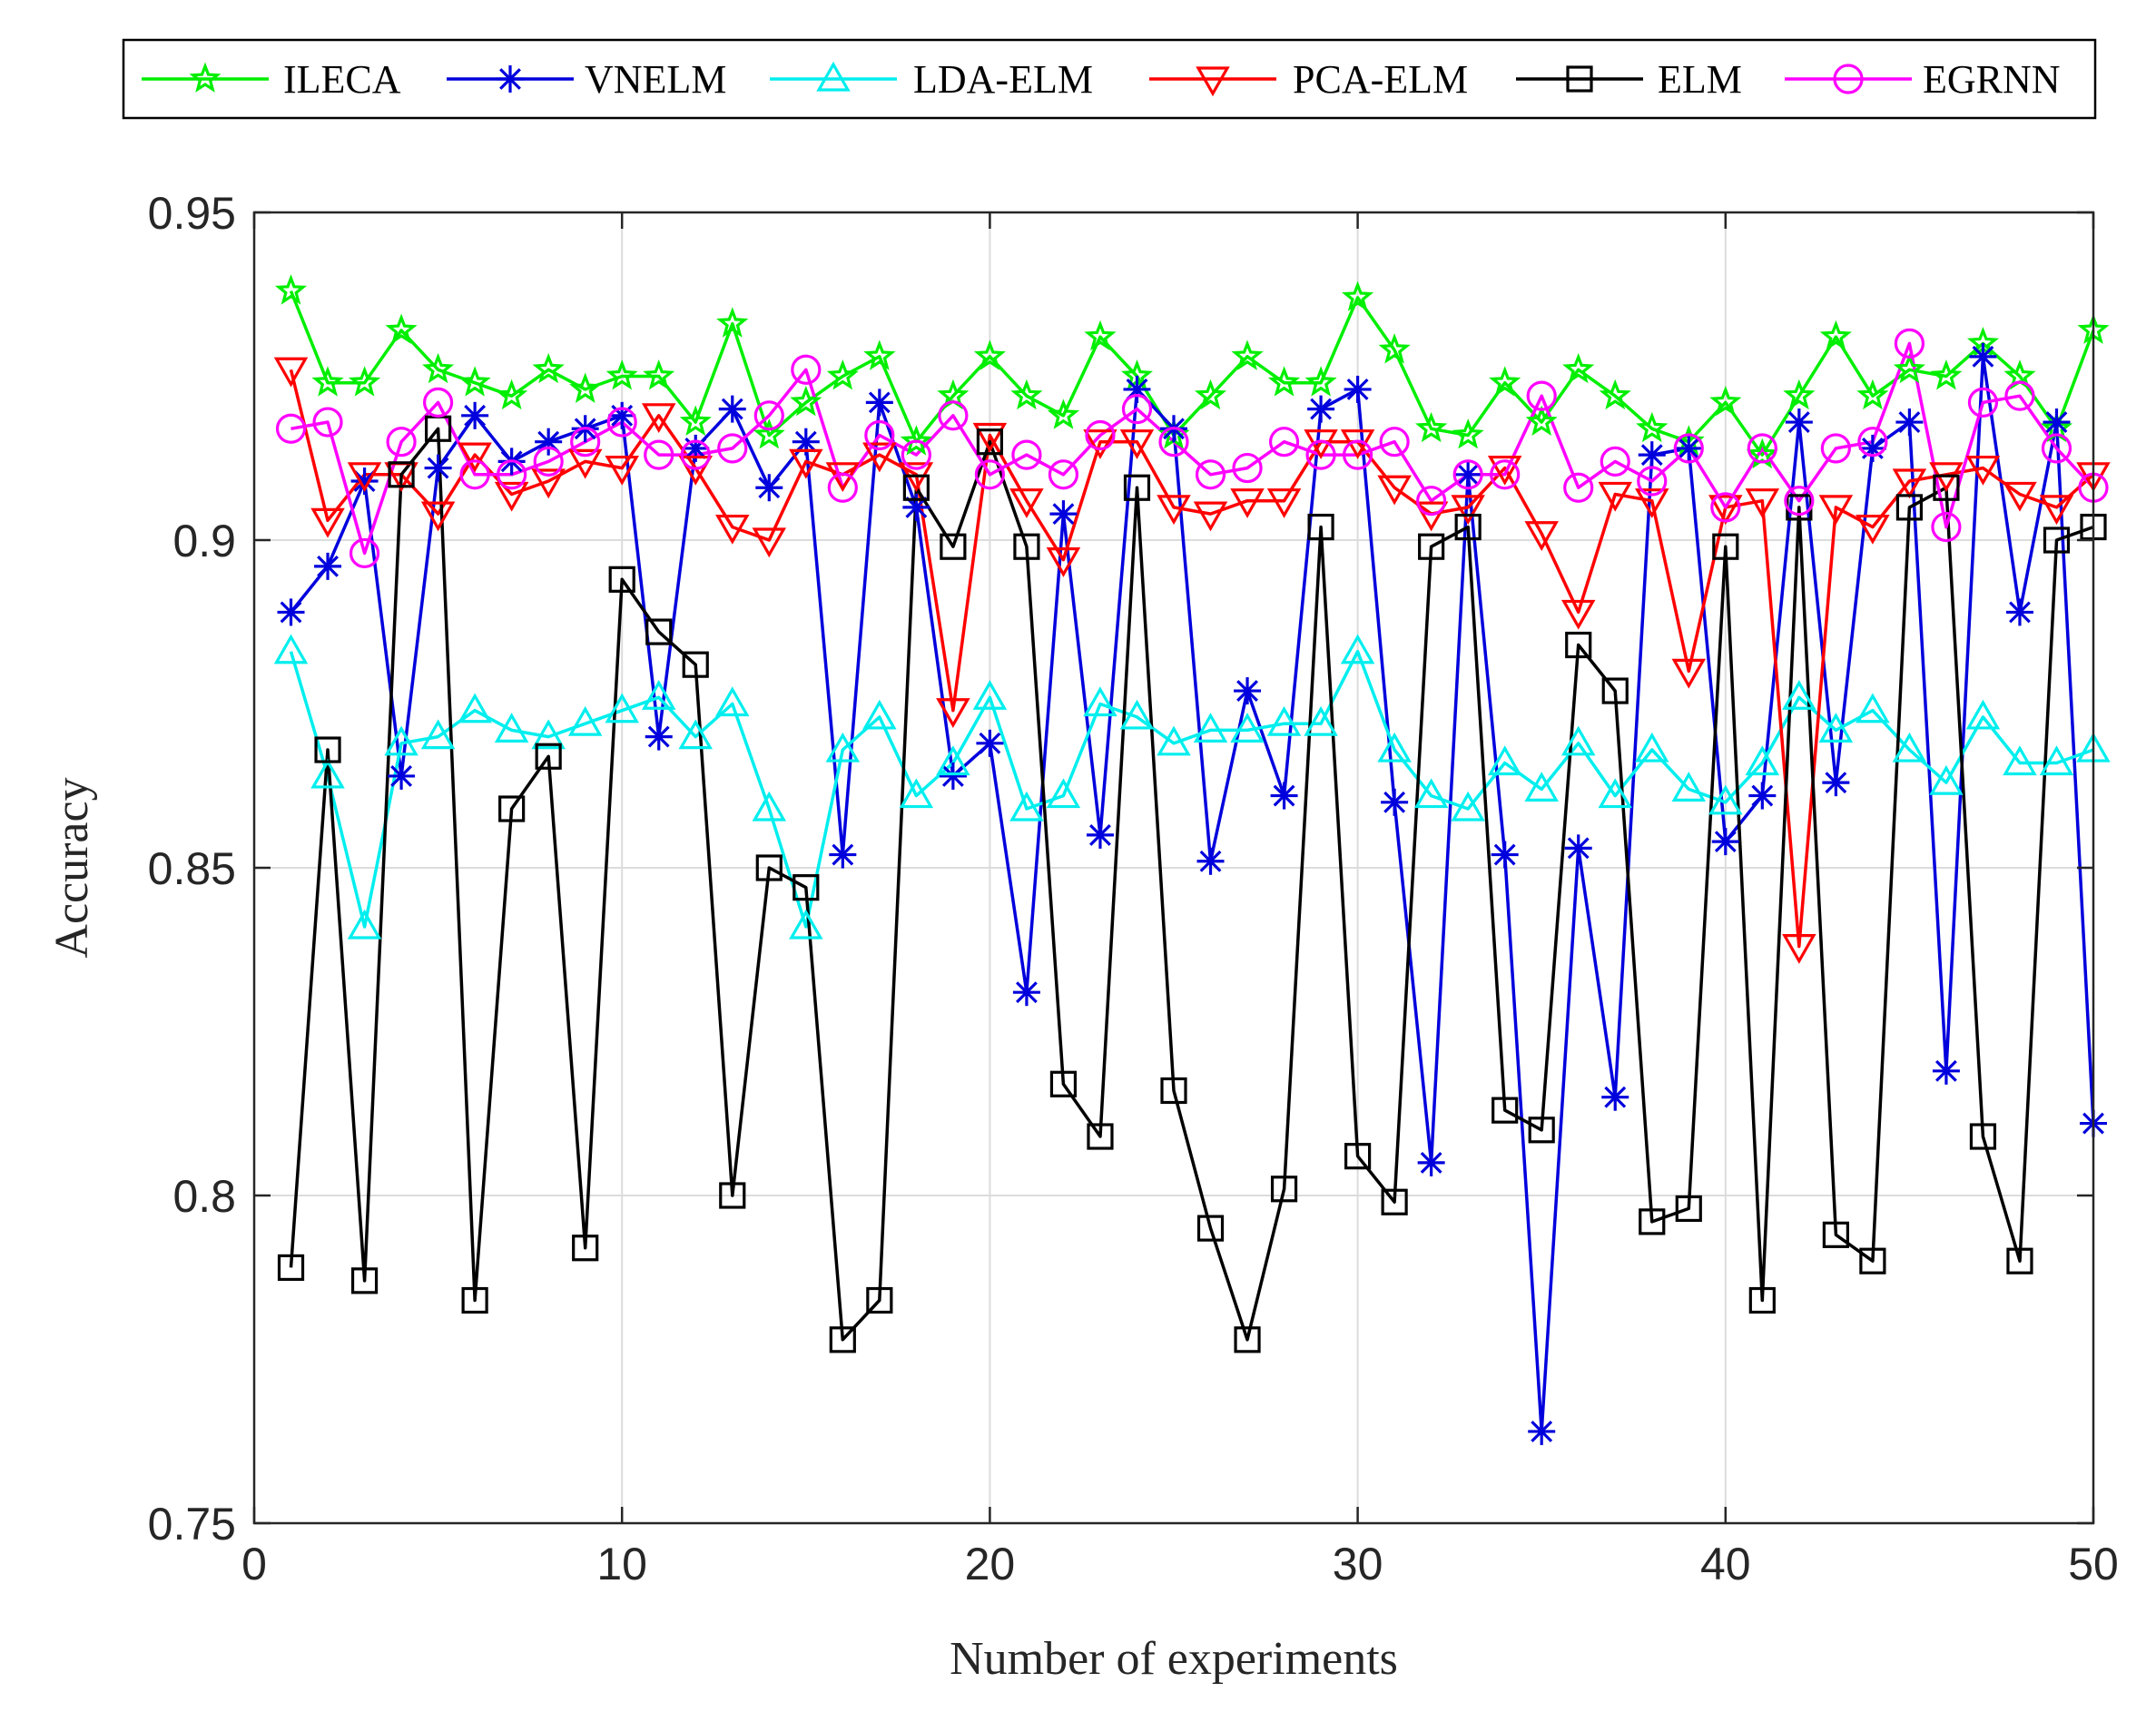  What do you see at coordinates (1213, 81) in the screenshot?
I see `legend-marker-pca-elm` at bounding box center [1213, 81].